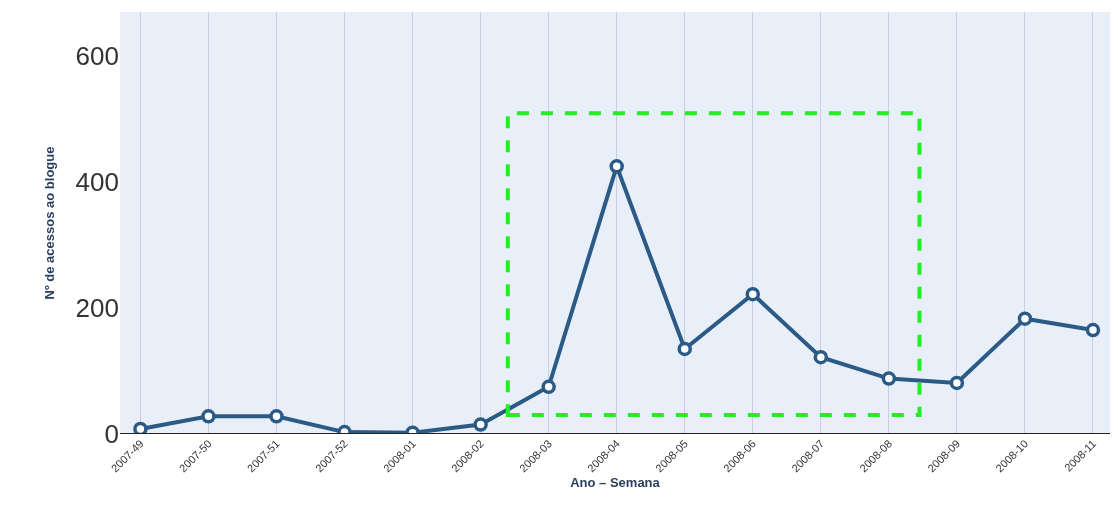 This screenshot has height=522, width=1118. I want to click on y-axis-title: Nº de acessos ao blogue, so click(49, 223).